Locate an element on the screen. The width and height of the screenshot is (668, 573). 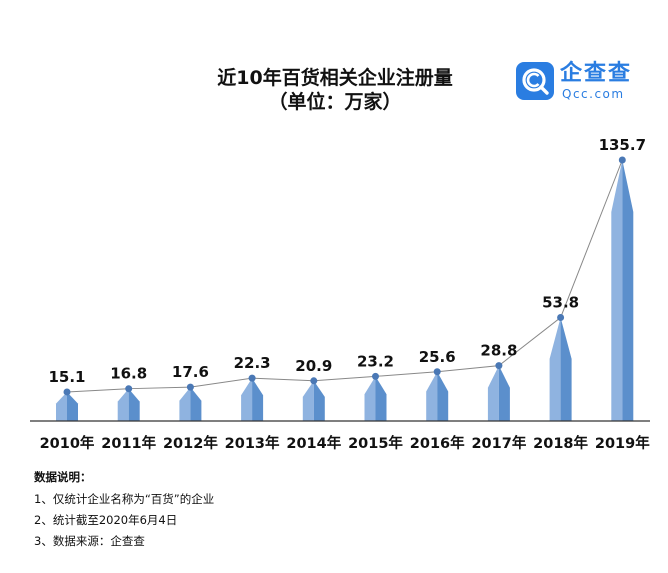
logo-url: Qcc.com is located at coordinates (593, 94).